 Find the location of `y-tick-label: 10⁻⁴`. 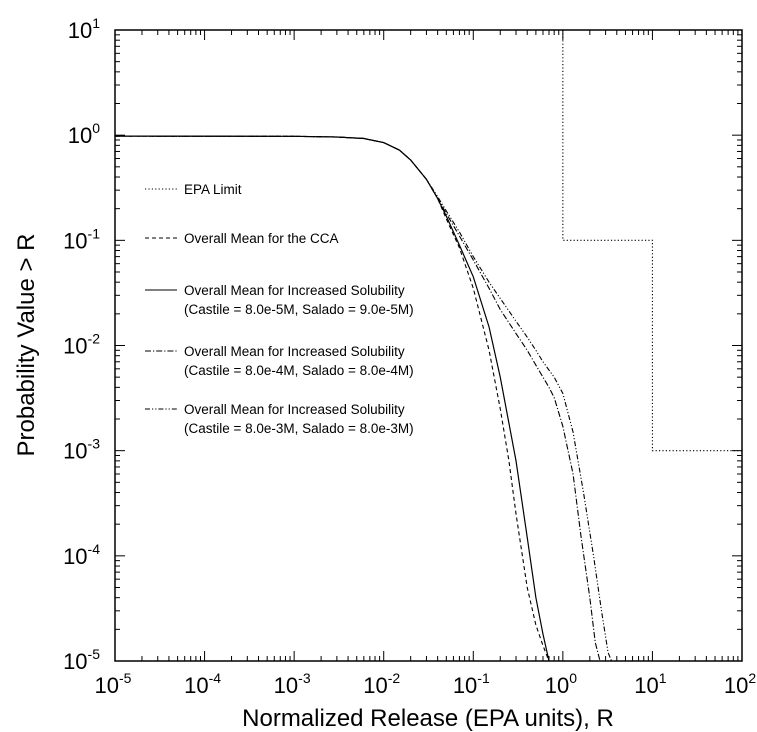

y-tick-label: 10⁻⁴ is located at coordinates (81, 555).